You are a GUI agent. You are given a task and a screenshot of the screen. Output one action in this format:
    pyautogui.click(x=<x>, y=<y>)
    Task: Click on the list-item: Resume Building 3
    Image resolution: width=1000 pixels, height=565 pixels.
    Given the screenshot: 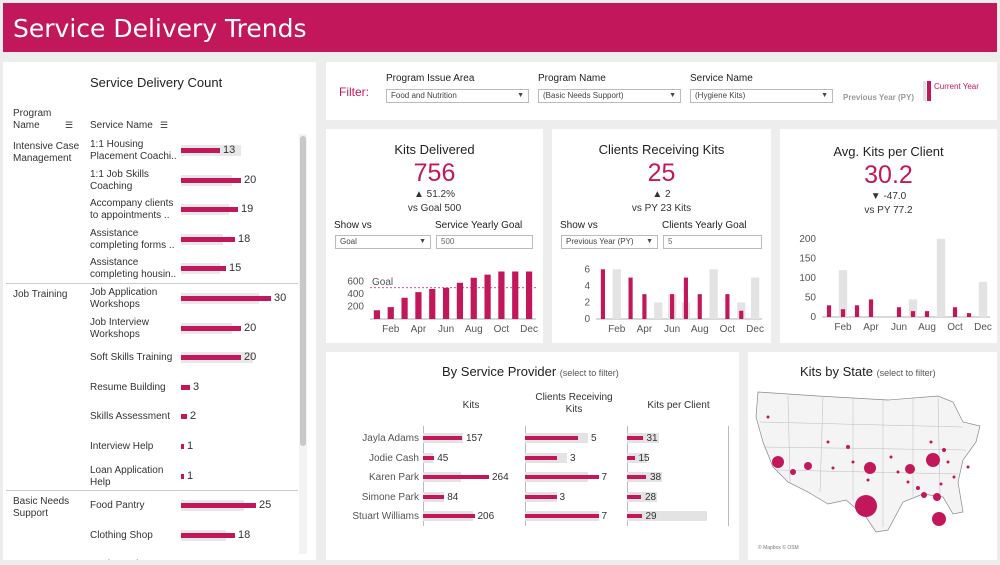 What is the action you would take?
    pyautogui.click(x=150, y=388)
    